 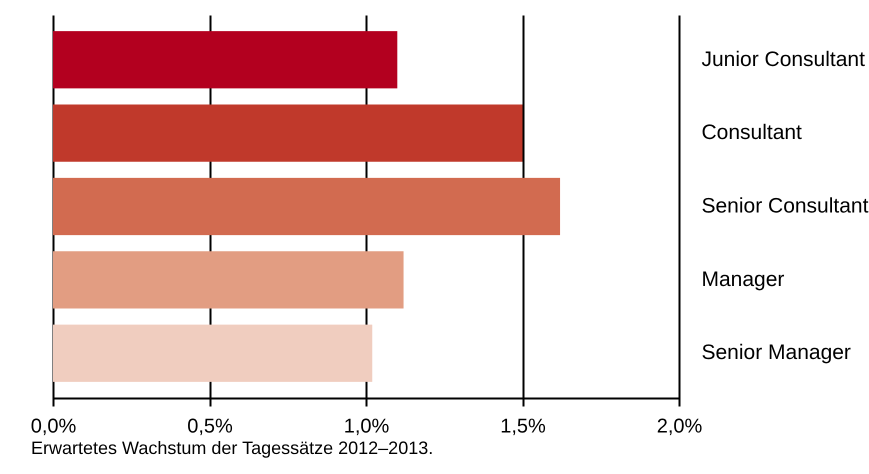 What do you see at coordinates (232, 448) in the screenshot?
I see `text: Erwartetes Wachstum der Tagessätze 2012–2013.` at bounding box center [232, 448].